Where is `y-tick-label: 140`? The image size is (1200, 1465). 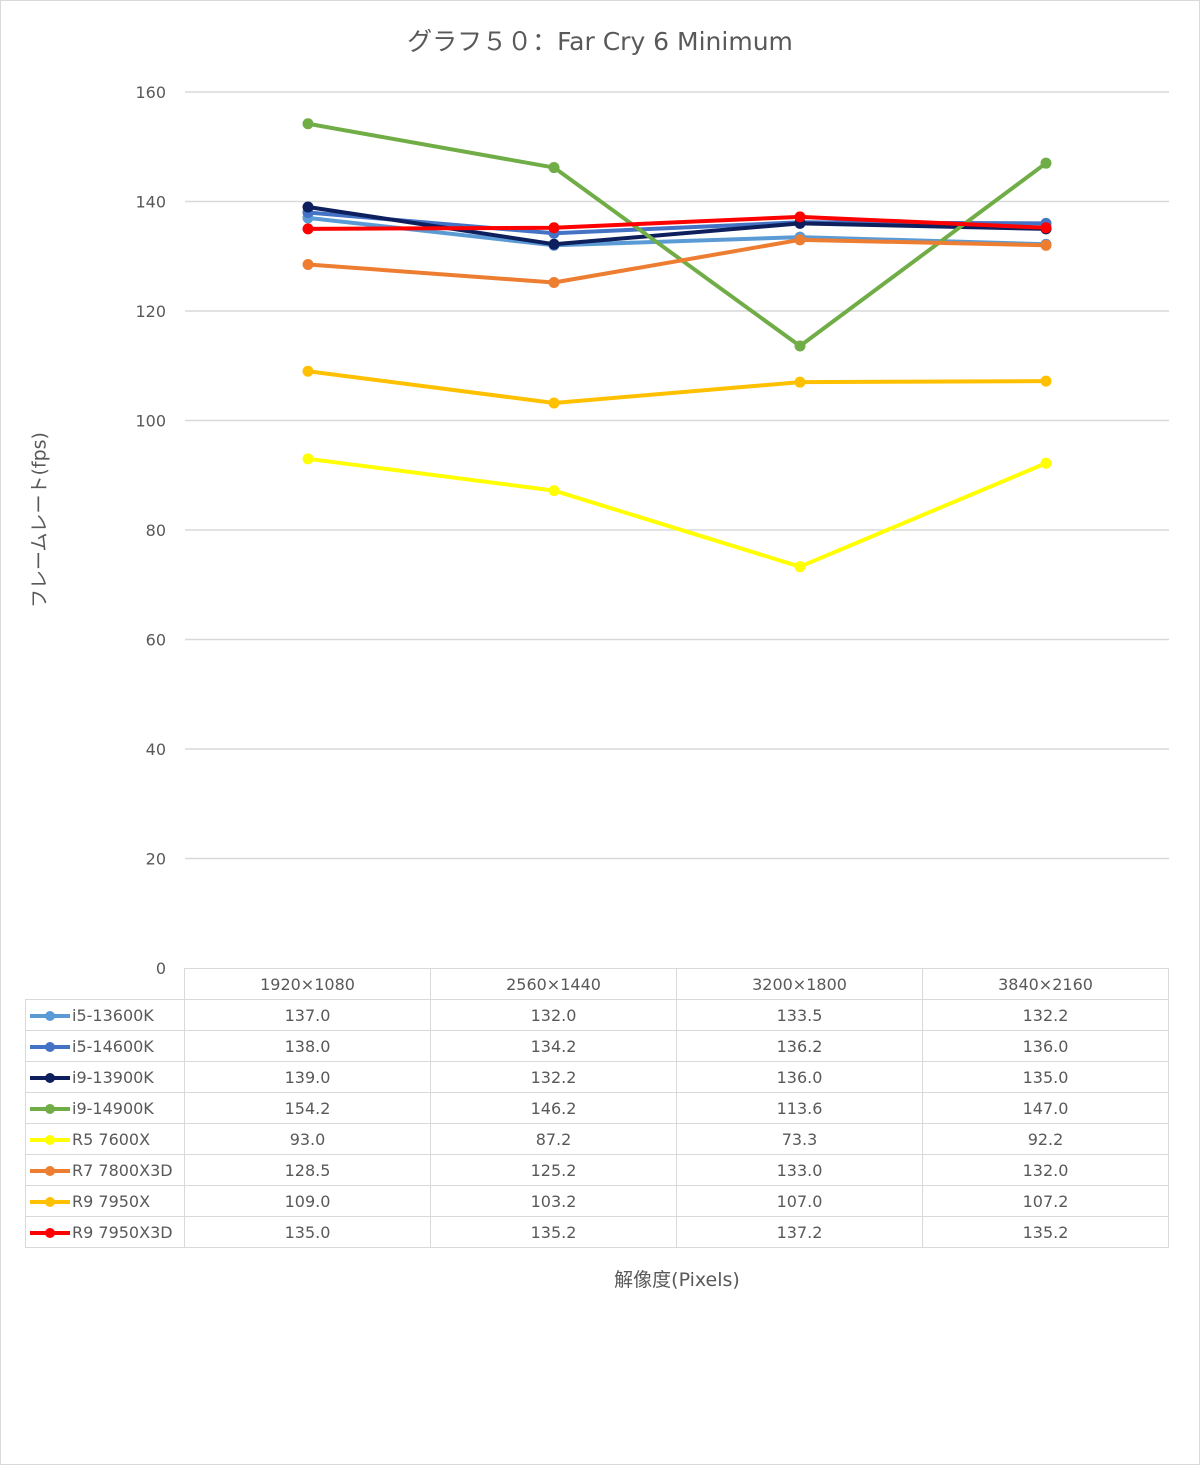
y-tick-label: 140 is located at coordinates (150, 202).